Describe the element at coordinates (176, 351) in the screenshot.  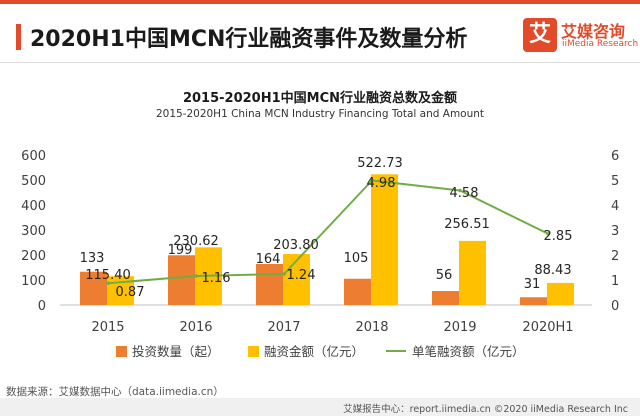
I see `legend-label: 投资数量（起）` at that location.